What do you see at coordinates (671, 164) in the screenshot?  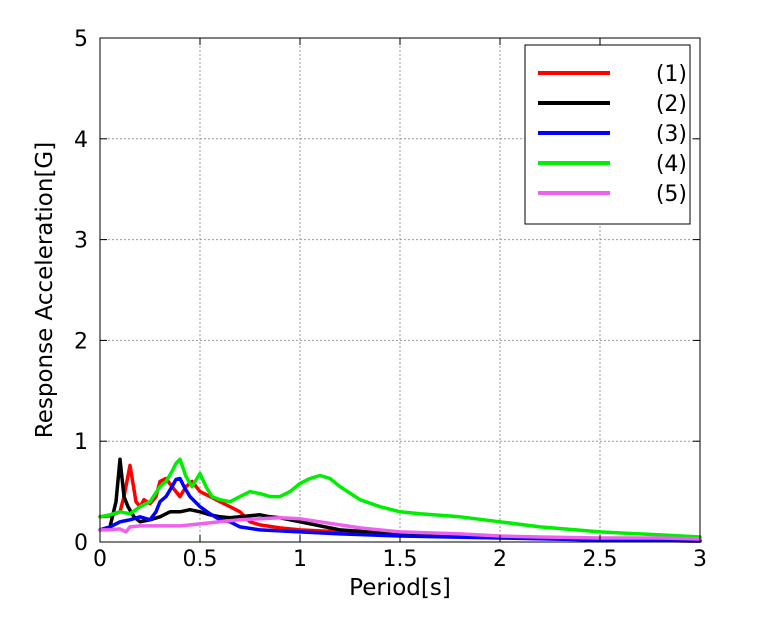 I see `legend-label-4: (4)` at bounding box center [671, 164].